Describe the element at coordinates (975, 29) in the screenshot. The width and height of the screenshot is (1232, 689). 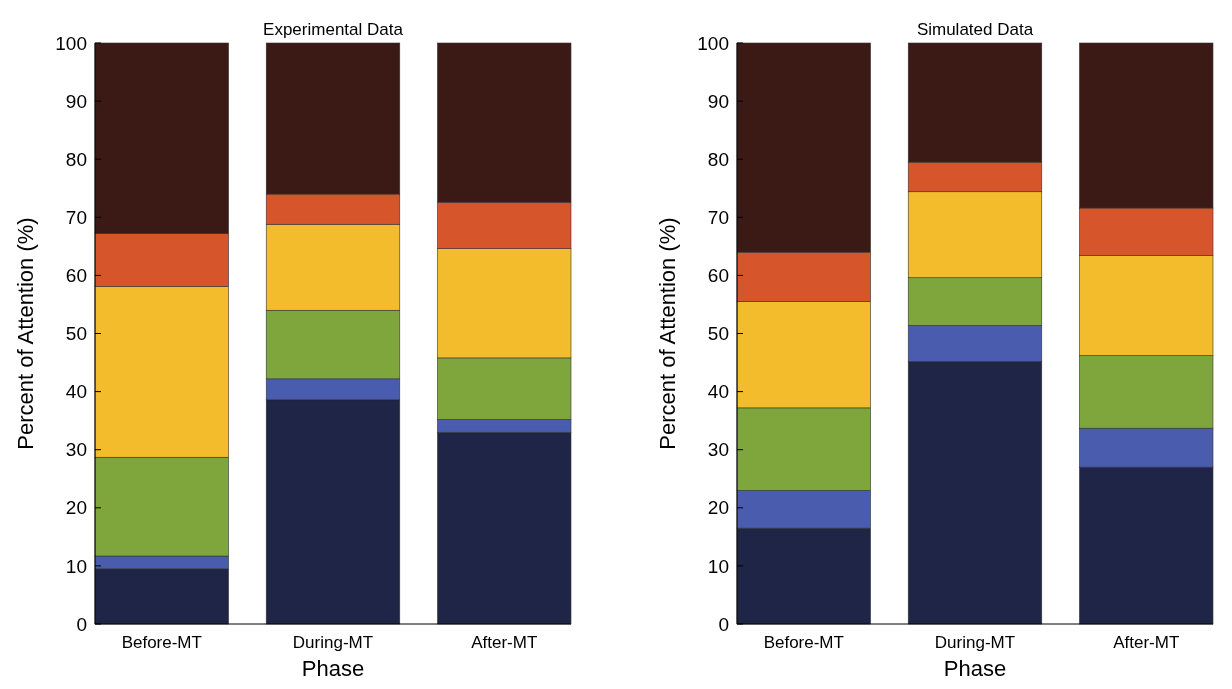
I see `chart-title: Simulated Data` at that location.